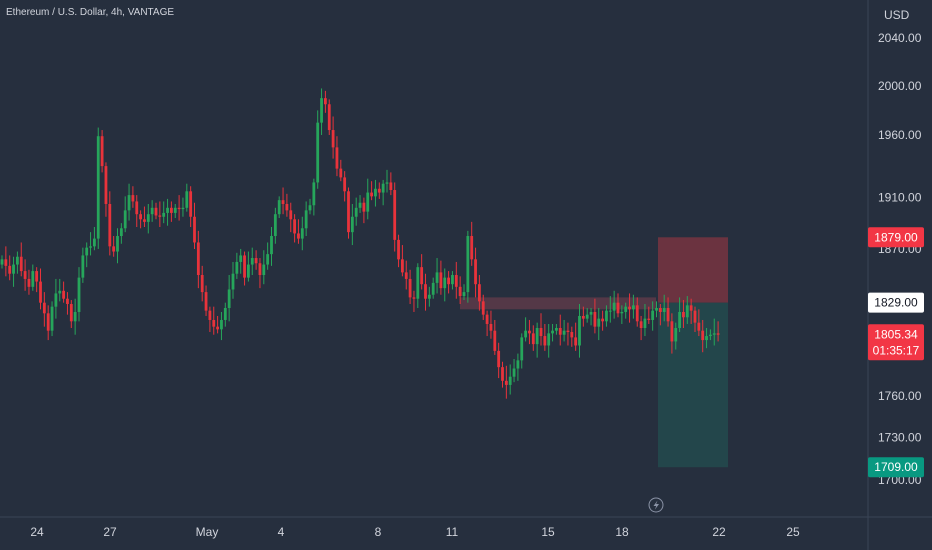  What do you see at coordinates (900, 396) in the screenshot?
I see `price-tick-label: 1760.00` at bounding box center [900, 396].